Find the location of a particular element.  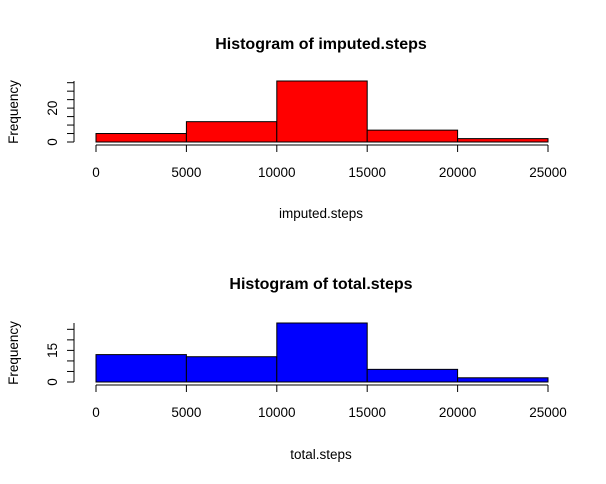

y-axis: 0 20 is located at coordinates (60, 113).